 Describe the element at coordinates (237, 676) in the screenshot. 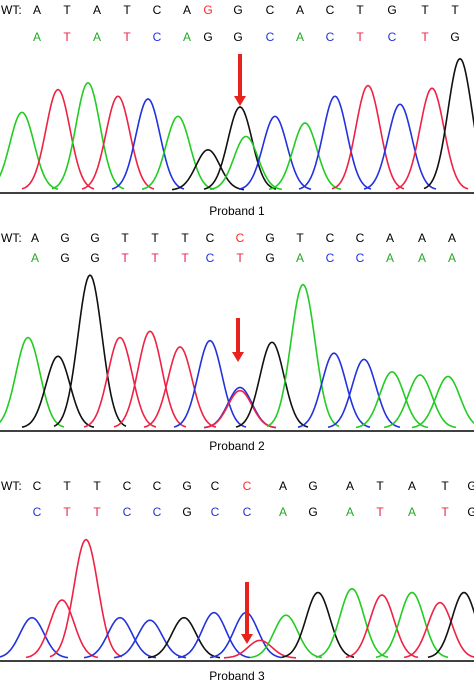

I see `panel-caption: Proband 3` at that location.